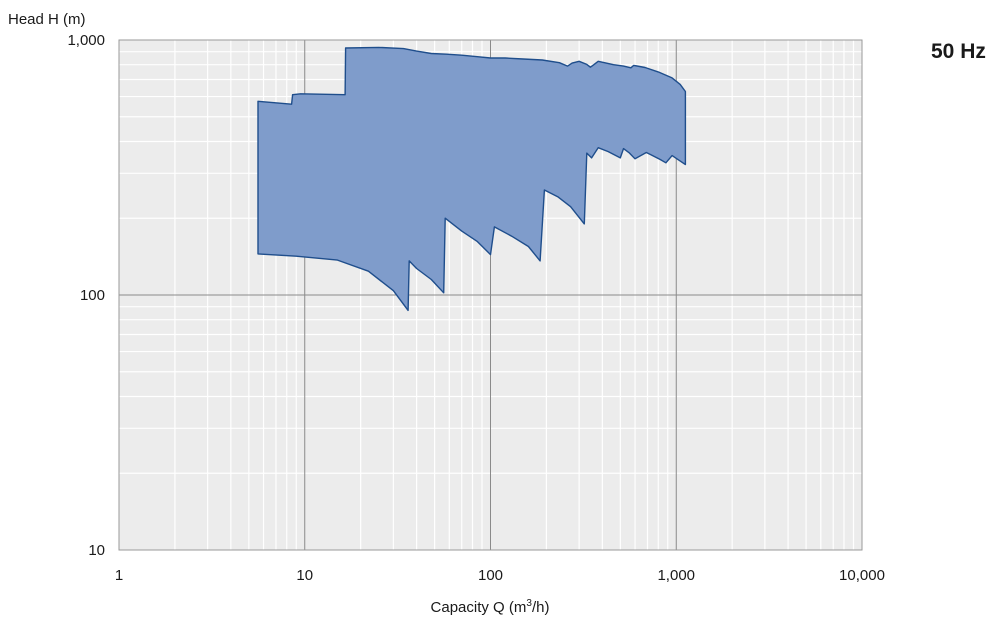 The image size is (1006, 617). What do you see at coordinates (676, 575) in the screenshot?
I see `x-tick-label: 1,000` at bounding box center [676, 575].